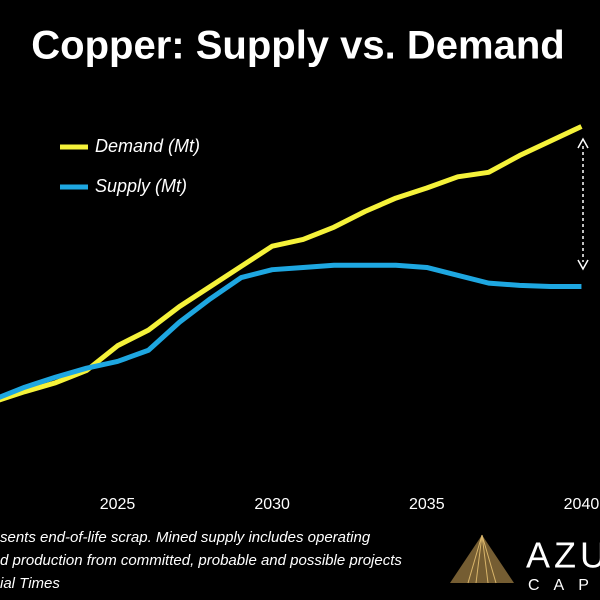  Describe the element at coordinates (564, 585) in the screenshot. I see `logo-sub: CAP` at that location.